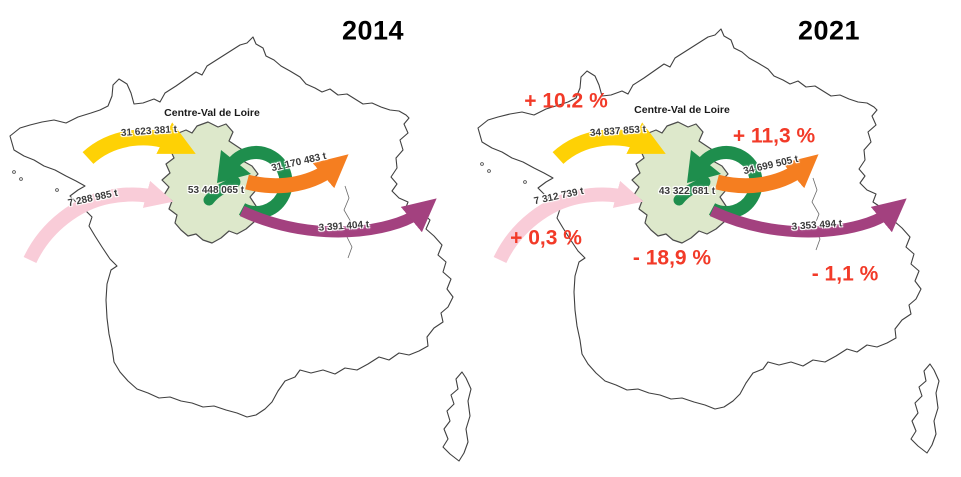 This screenshot has height=477, width=961. Describe the element at coordinates (845, 274) in the screenshot. I see `change-purple-outflow: - 1,1 %` at that location.